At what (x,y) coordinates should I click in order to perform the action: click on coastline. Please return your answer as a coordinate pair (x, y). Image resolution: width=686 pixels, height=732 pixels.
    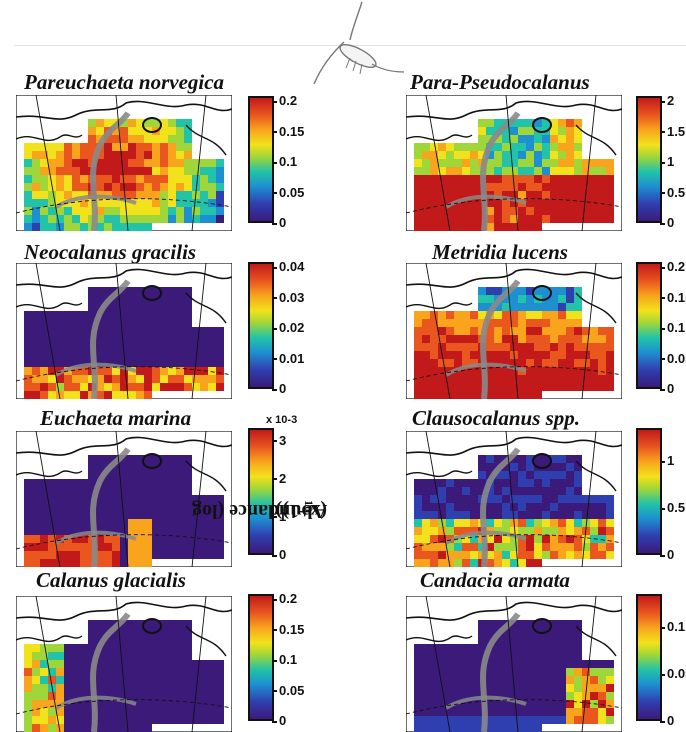
    Looking at the image, I should click on (124, 611).